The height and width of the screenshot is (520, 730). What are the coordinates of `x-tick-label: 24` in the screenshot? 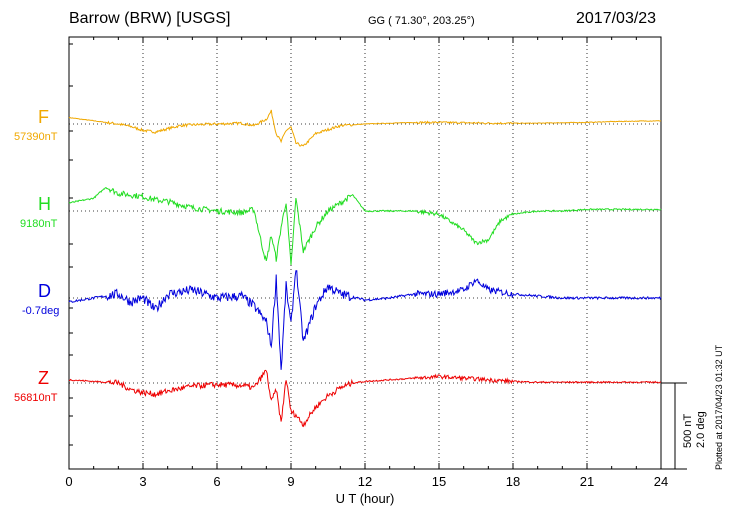 It's located at (661, 481).